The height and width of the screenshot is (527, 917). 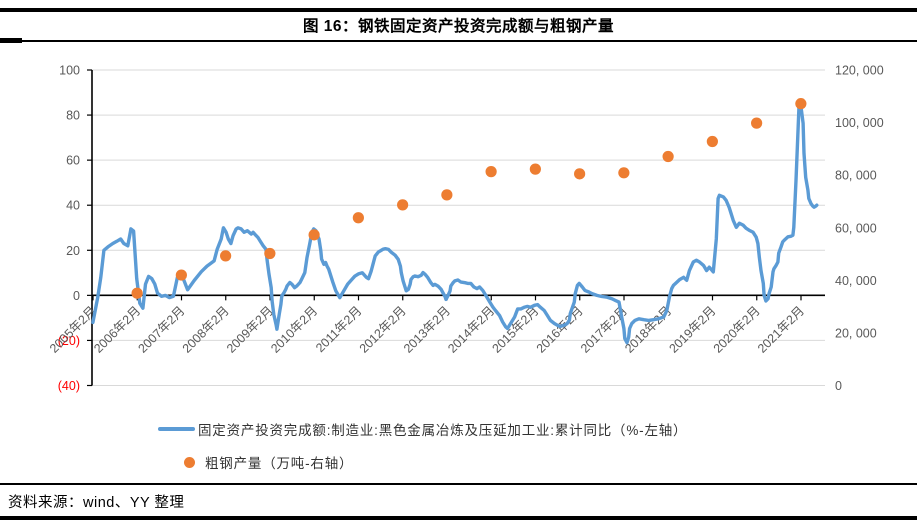 What do you see at coordinates (73, 161) in the screenshot?
I see `y-left-tick-label: 60` at bounding box center [73, 161].